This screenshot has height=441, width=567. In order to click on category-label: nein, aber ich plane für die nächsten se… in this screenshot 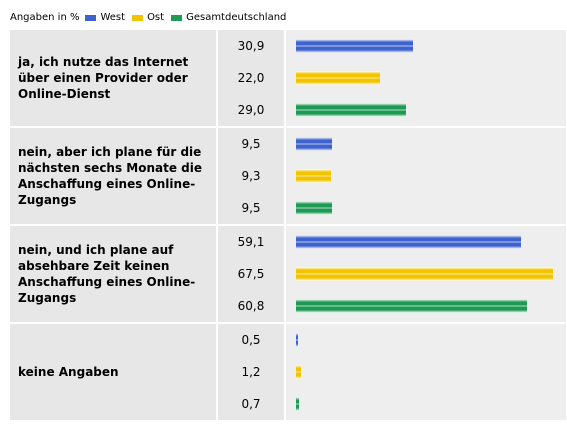, I will do `click(113, 176)`.